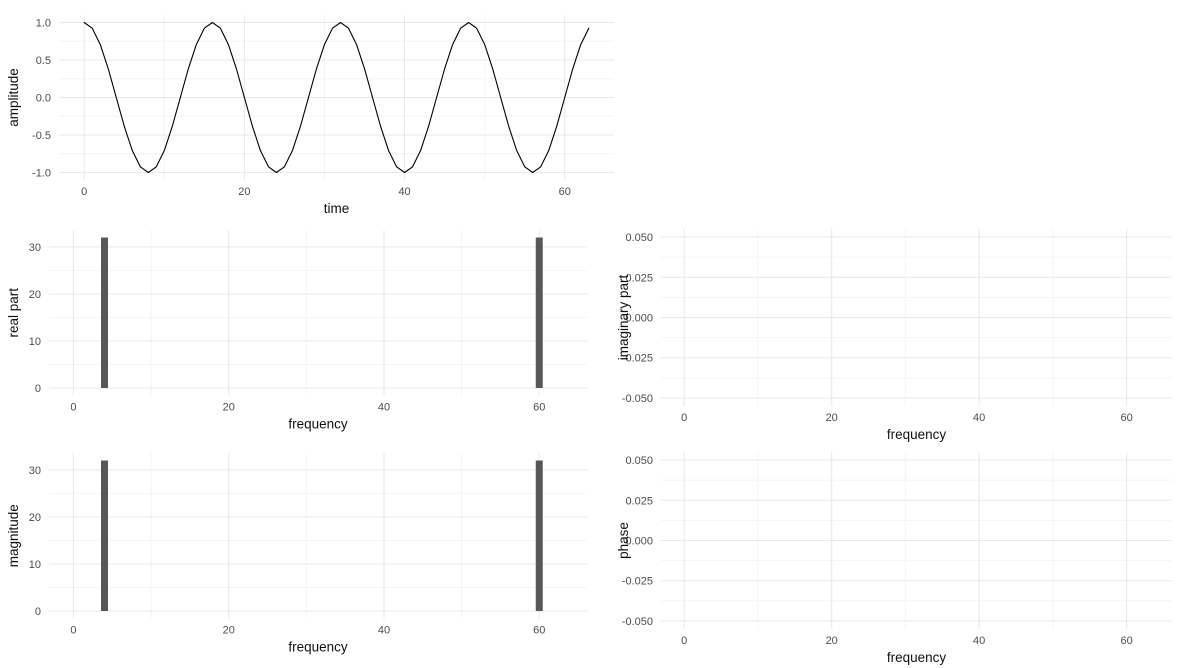 This screenshot has width=1200, height=668. Describe the element at coordinates (13, 535) in the screenshot. I see `y-axis-title: magnitude` at that location.